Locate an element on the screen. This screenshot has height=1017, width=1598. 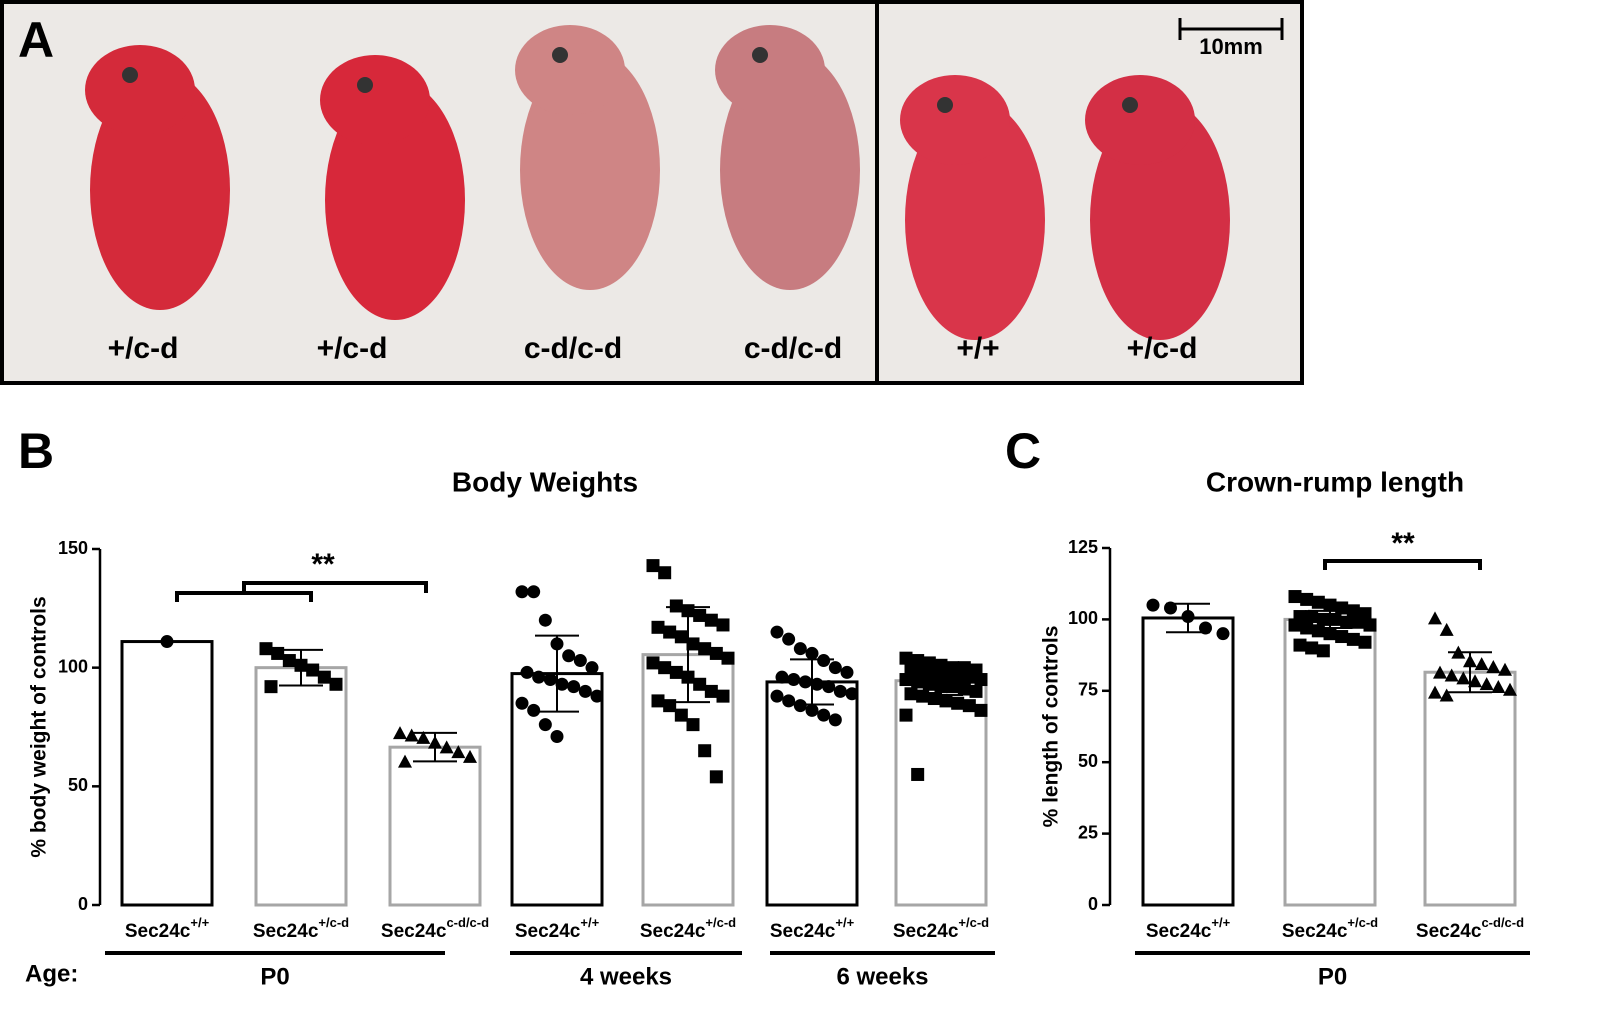
scale-bar is located at coordinates (1231, 29).